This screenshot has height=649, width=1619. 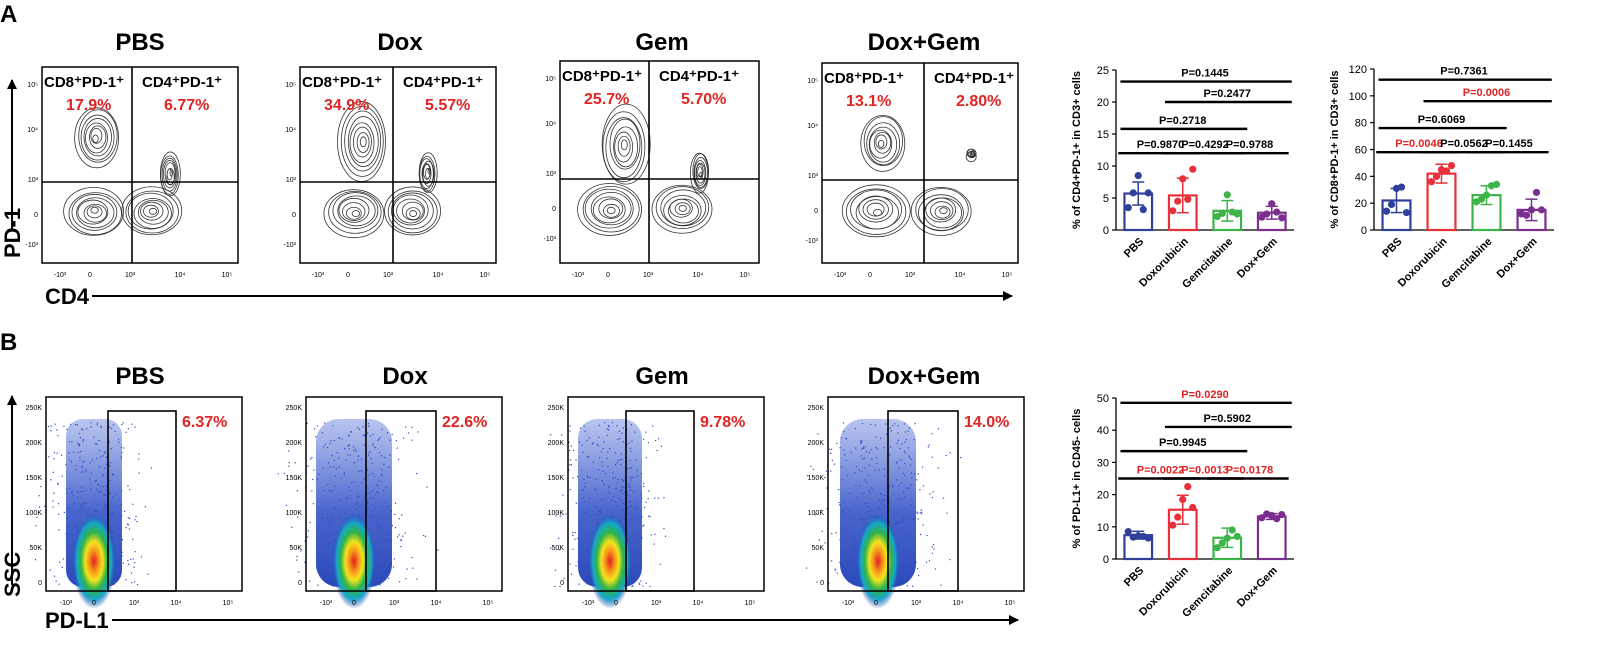 I want to click on p-value-label: P=0.0046, so click(x=1418, y=144).